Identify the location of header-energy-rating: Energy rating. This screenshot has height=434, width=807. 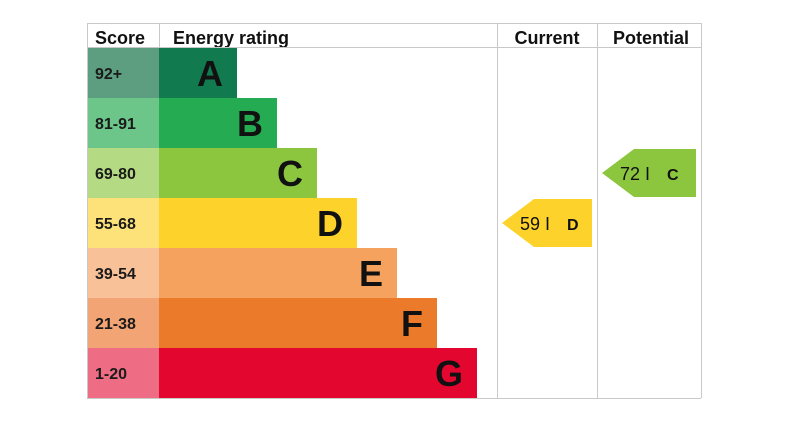
(231, 38).